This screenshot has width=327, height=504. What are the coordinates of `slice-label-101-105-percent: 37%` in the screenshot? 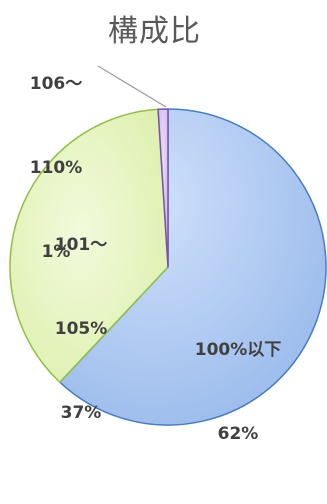 It's located at (81, 413).